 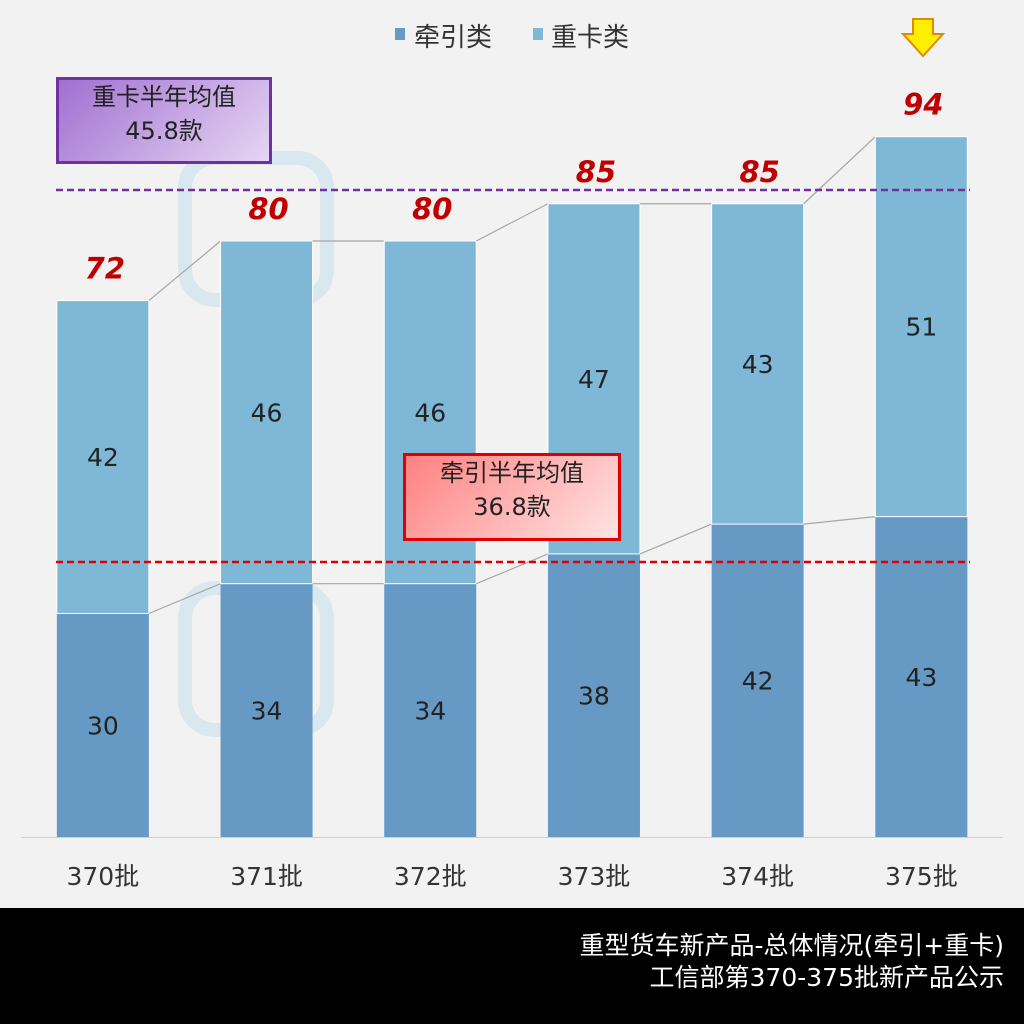 I want to click on legend-label-heavy: 重卡类, so click(x=590, y=38).